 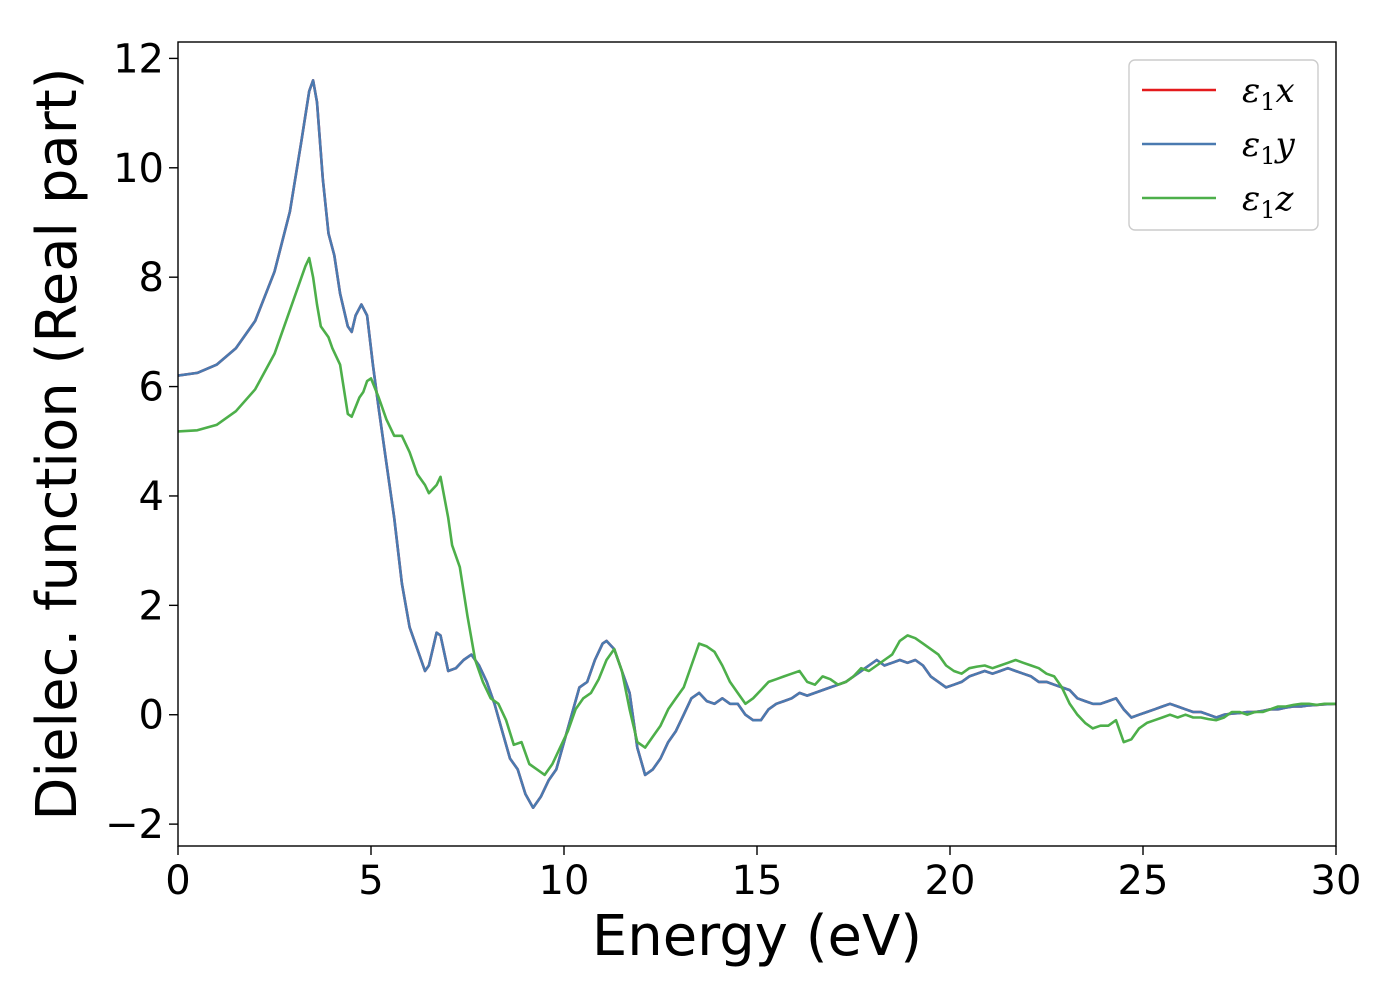 What do you see at coordinates (141, 442) in the screenshot?
I see `y-axis-ticks: −2 0 2 4 6 8 10 12` at bounding box center [141, 442].